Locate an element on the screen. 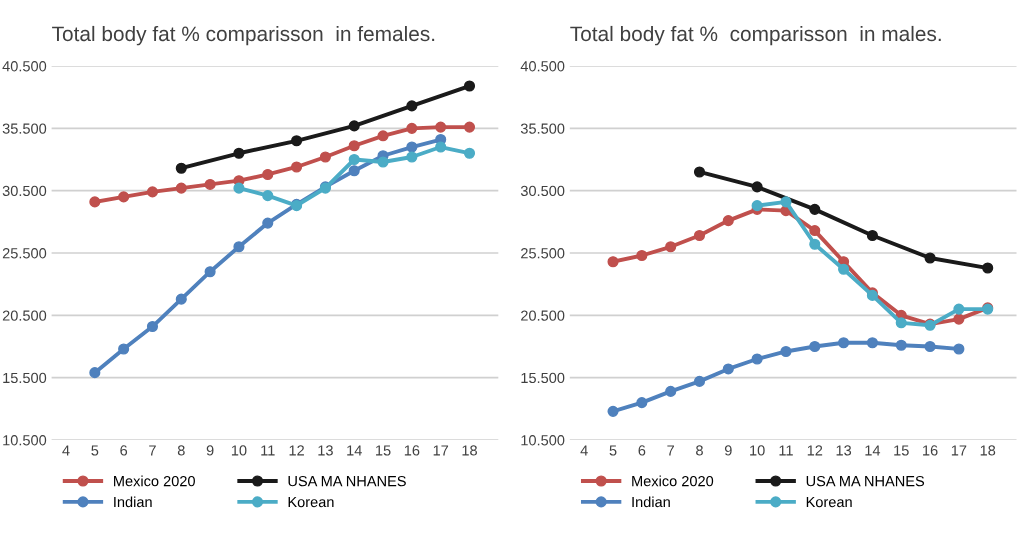 The image size is (1032, 550). x-tick-label: 4 is located at coordinates (584, 450).